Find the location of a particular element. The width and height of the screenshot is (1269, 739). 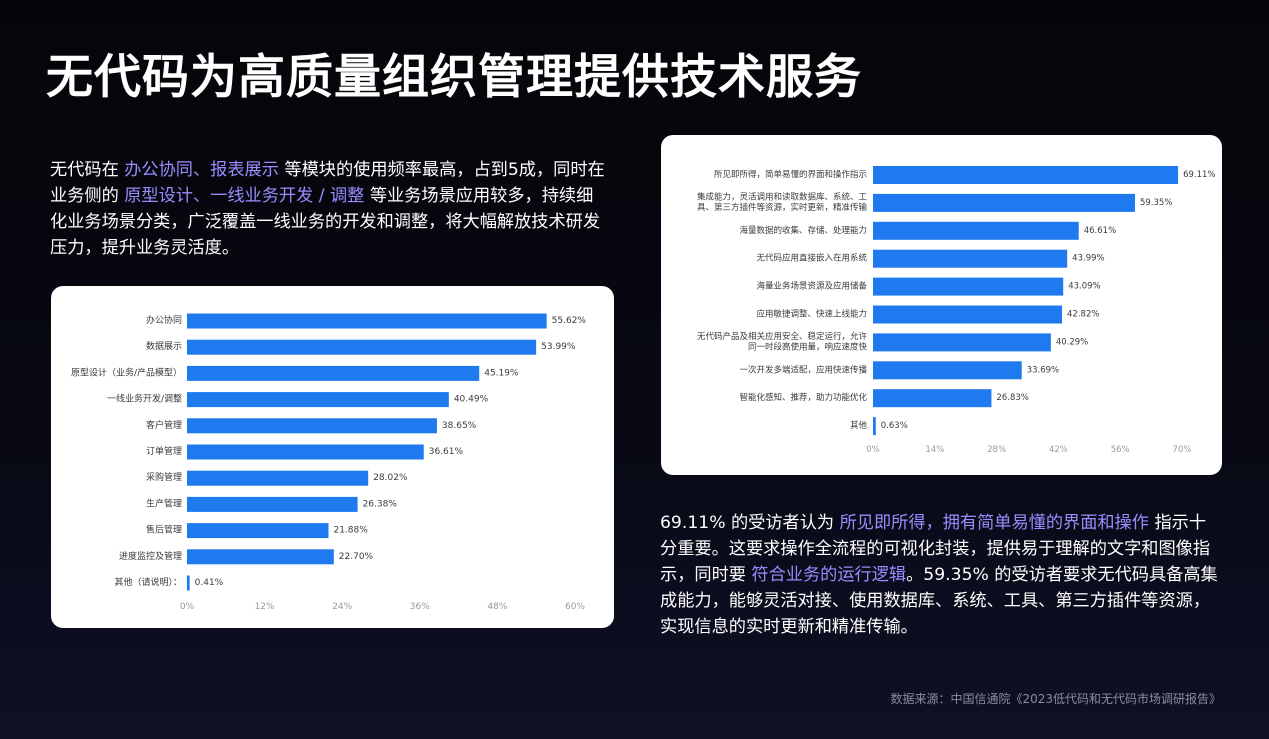

category-label: 客户管理 is located at coordinates (164, 425).